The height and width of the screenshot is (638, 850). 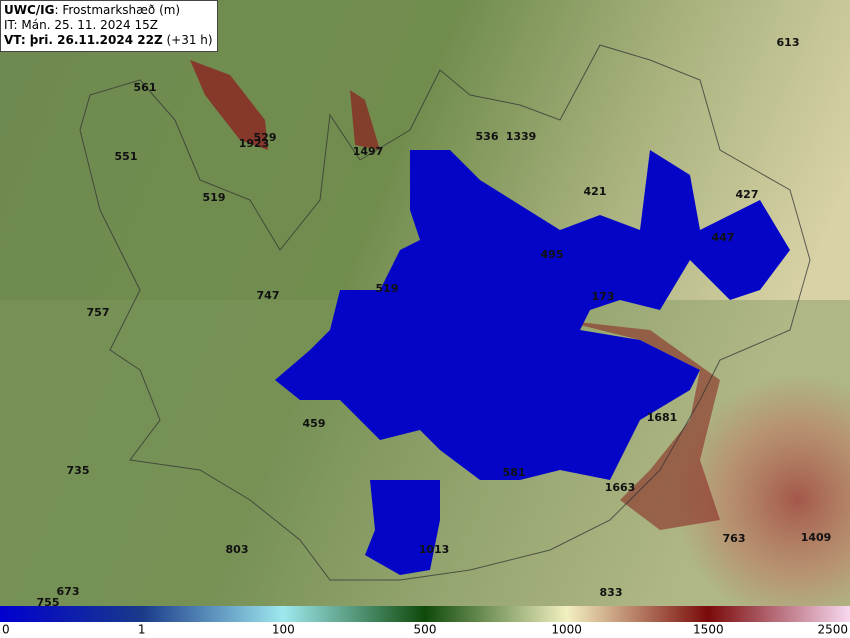 What do you see at coordinates (747, 194) in the screenshot?
I see `point-value: 427` at bounding box center [747, 194].